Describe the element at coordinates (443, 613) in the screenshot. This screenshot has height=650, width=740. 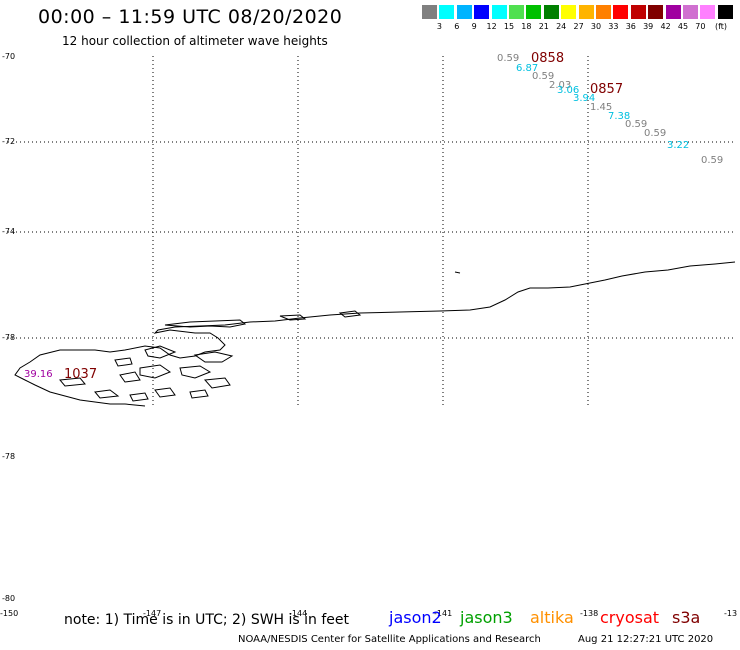
I see `lon-label: -141` at that location.